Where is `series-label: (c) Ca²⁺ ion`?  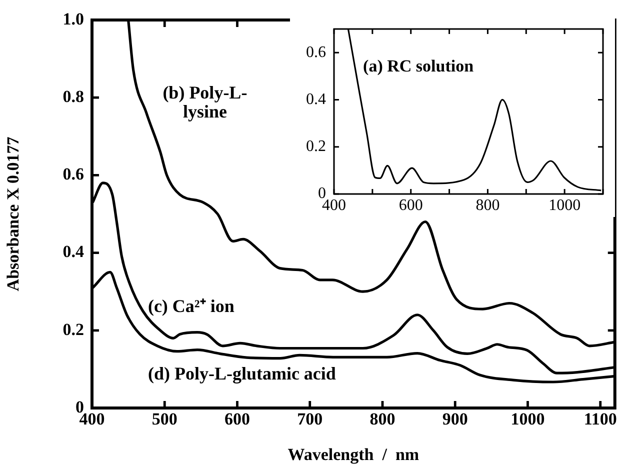
series-label: (c) Ca²⁺ ion is located at coordinates (191, 306).